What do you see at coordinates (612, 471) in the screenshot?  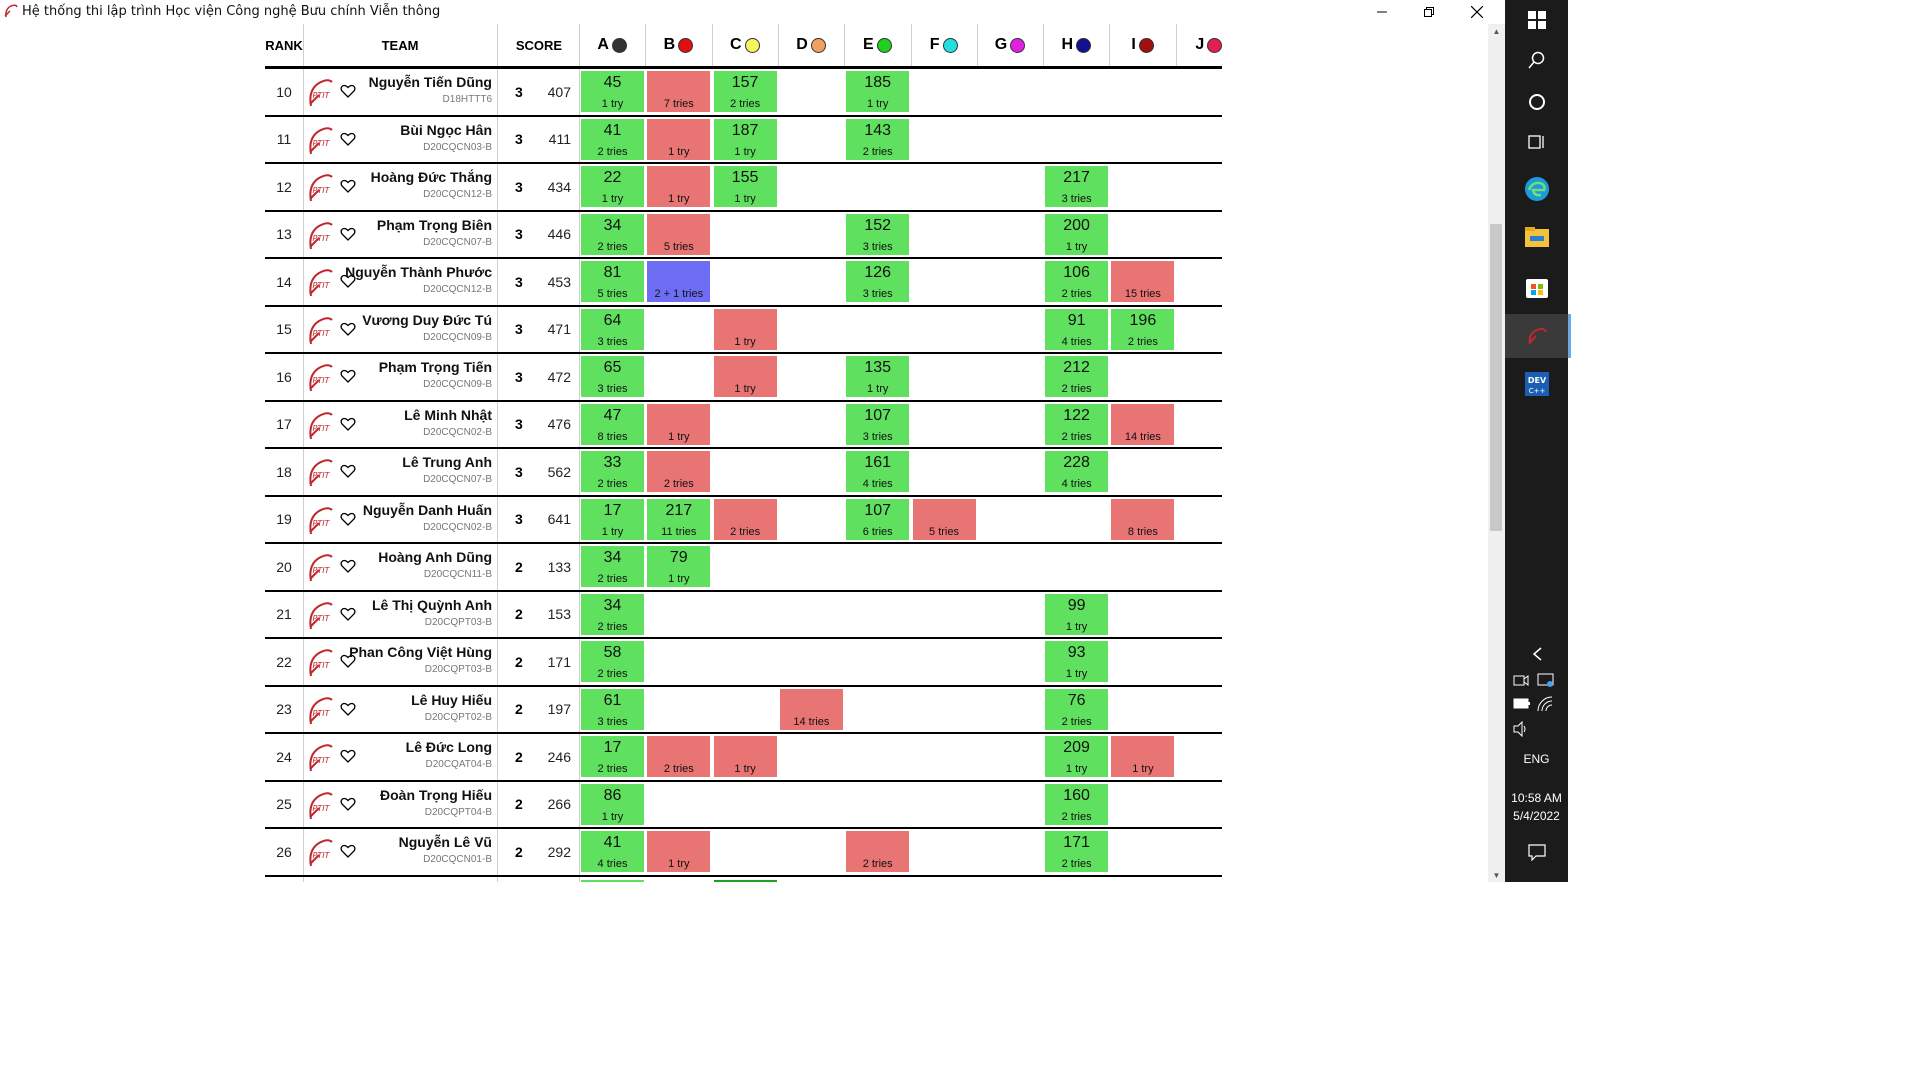 I see `problem-cell-a: 33 2 tries` at bounding box center [612, 471].